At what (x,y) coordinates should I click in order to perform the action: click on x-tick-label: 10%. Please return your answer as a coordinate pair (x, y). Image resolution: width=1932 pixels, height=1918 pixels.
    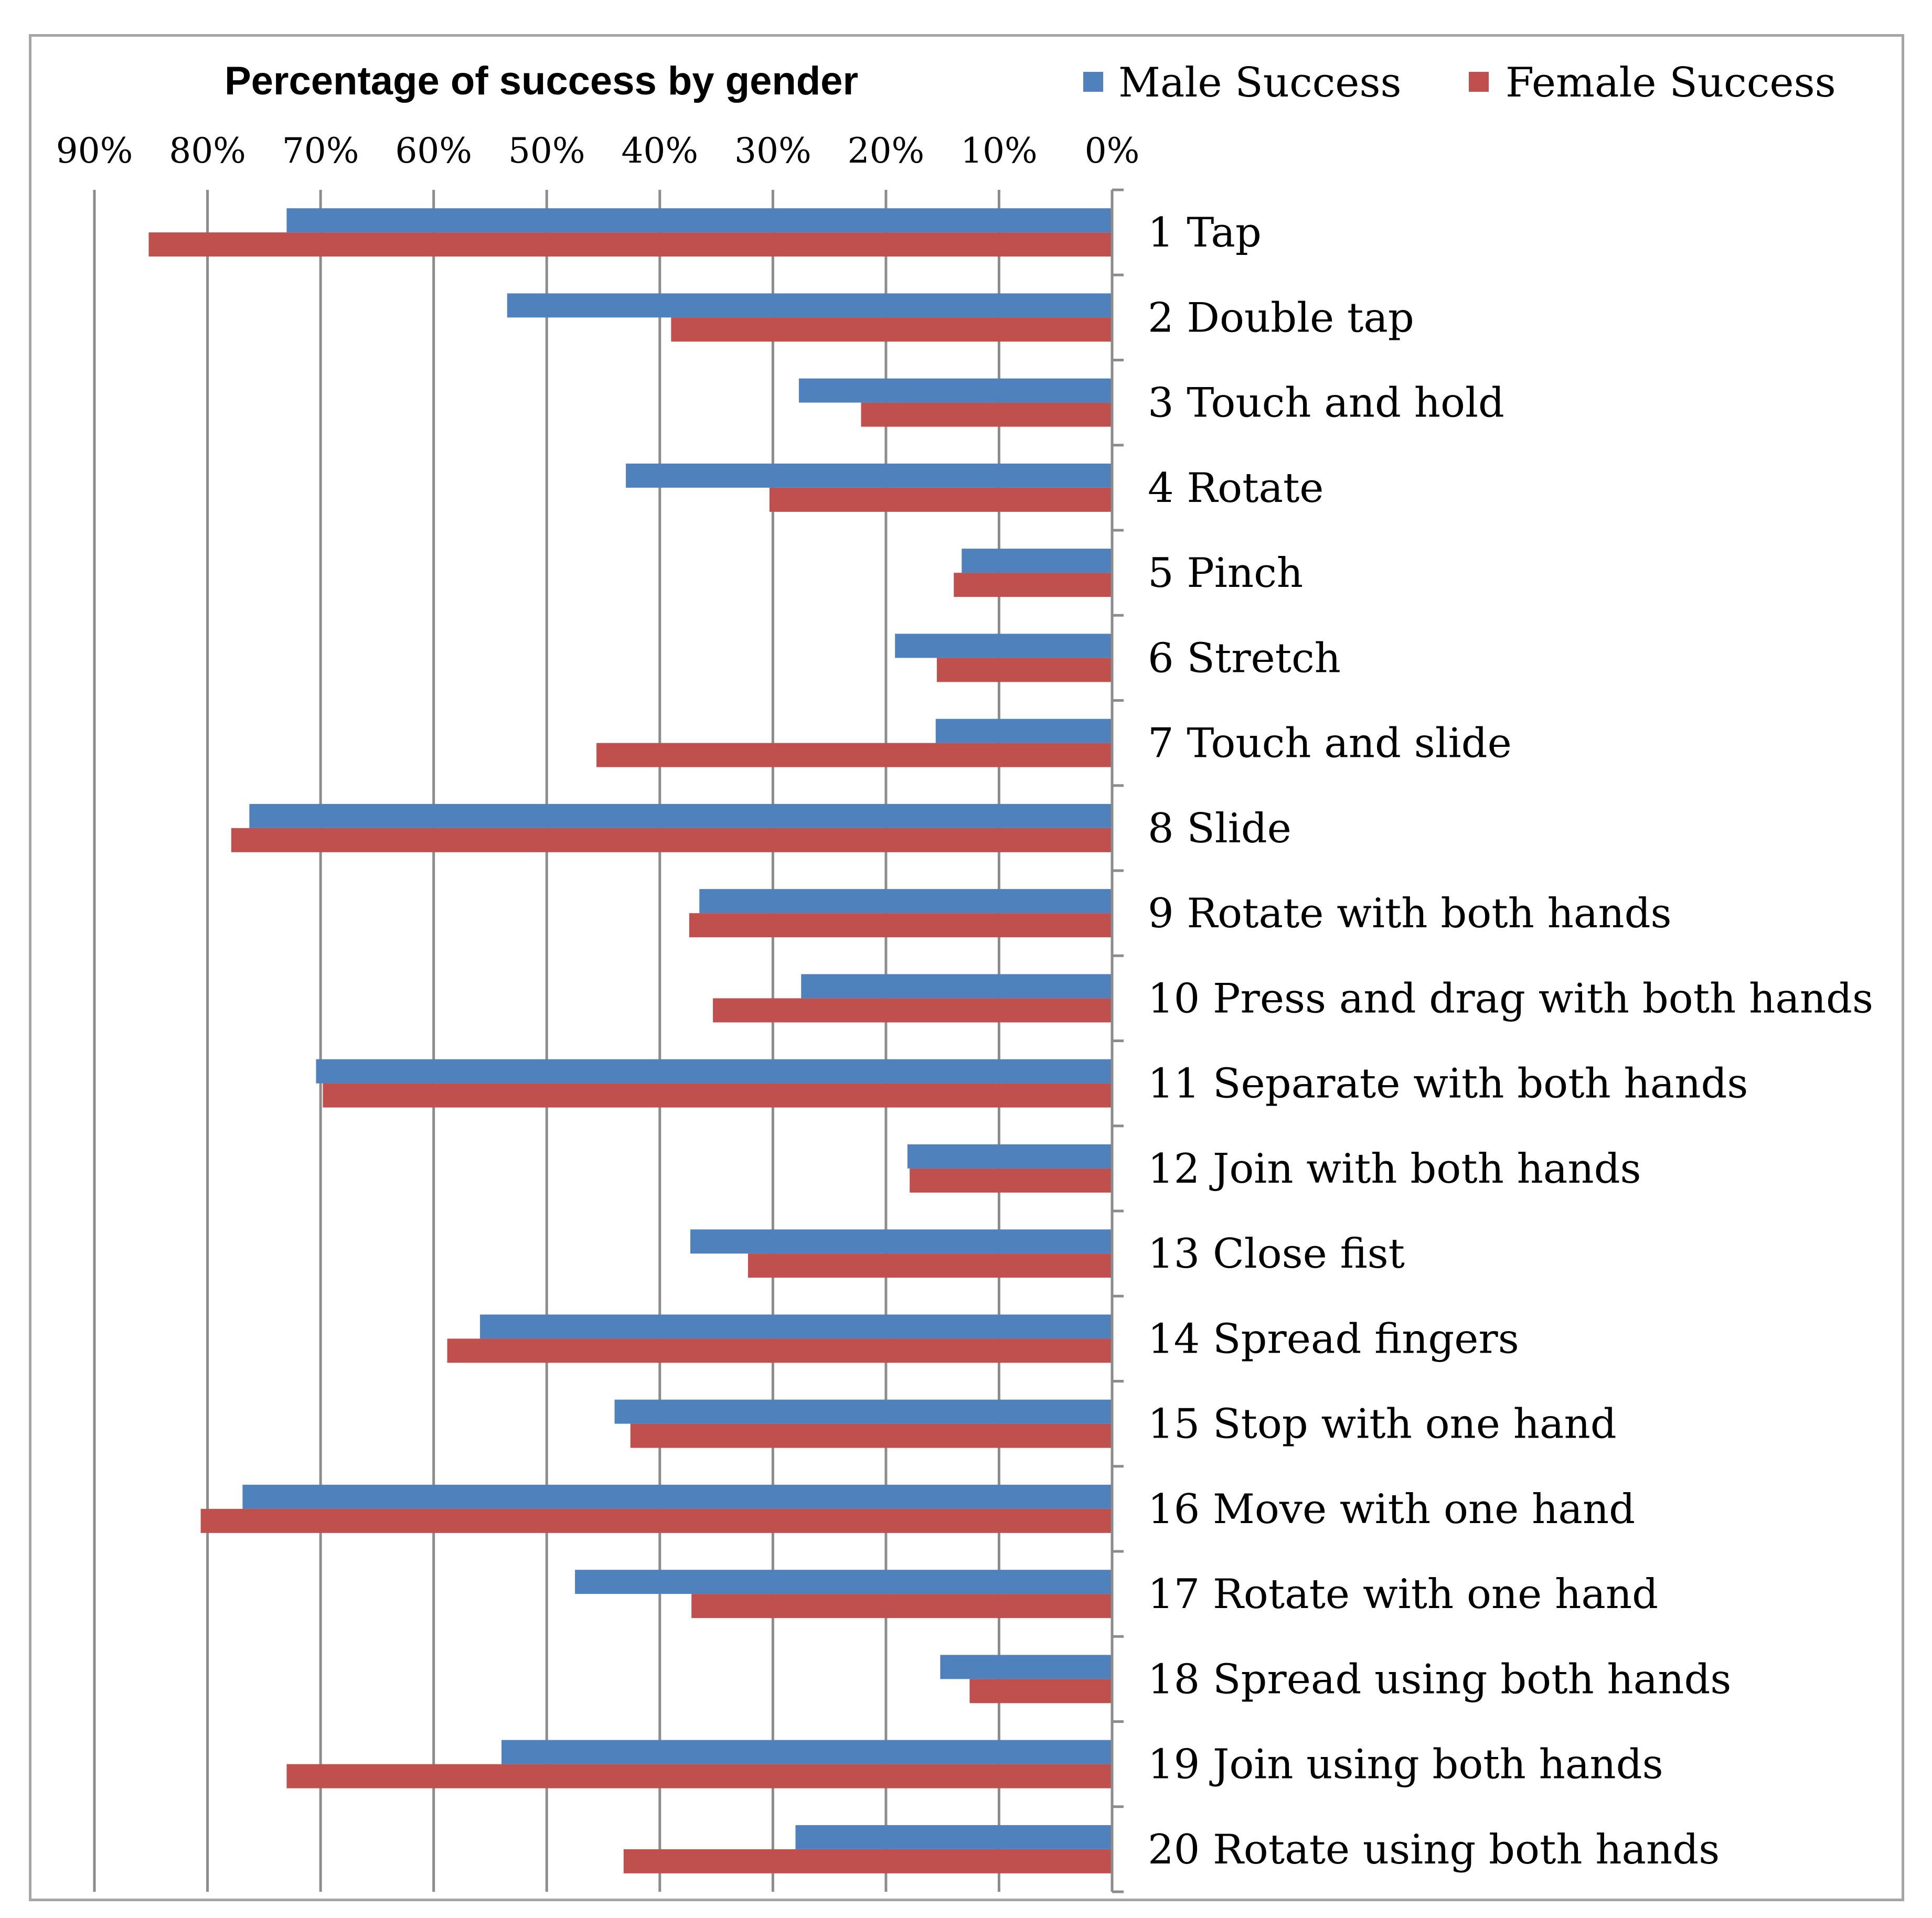
    Looking at the image, I should click on (999, 151).